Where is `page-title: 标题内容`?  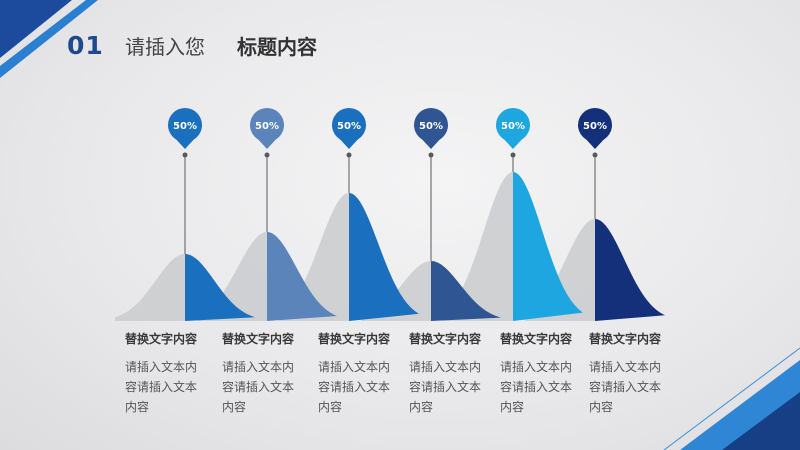 page-title: 标题内容 is located at coordinates (277, 47).